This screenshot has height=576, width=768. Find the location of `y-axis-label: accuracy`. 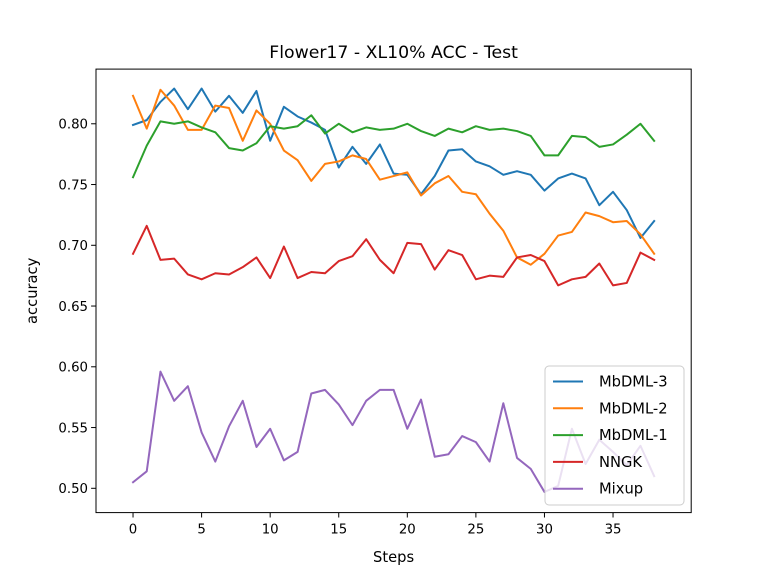

y-axis-label: accuracy is located at coordinates (32, 290).